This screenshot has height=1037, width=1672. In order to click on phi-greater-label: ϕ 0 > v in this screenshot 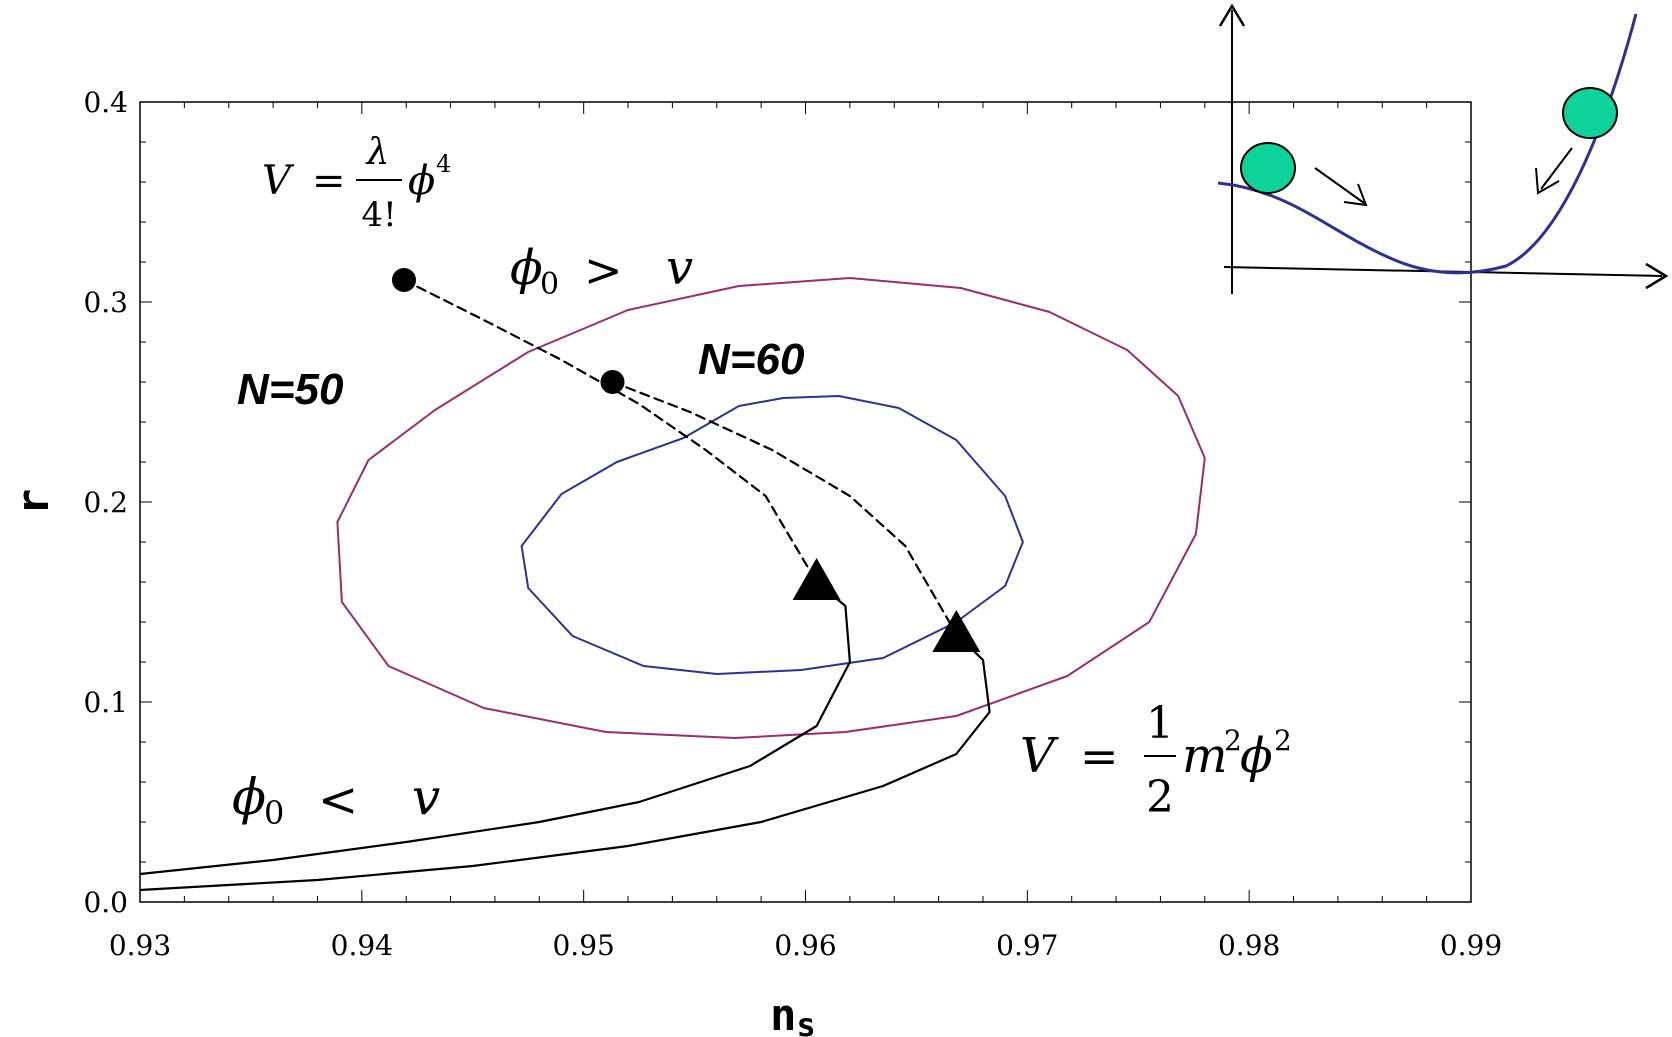, I will do `click(601, 271)`.